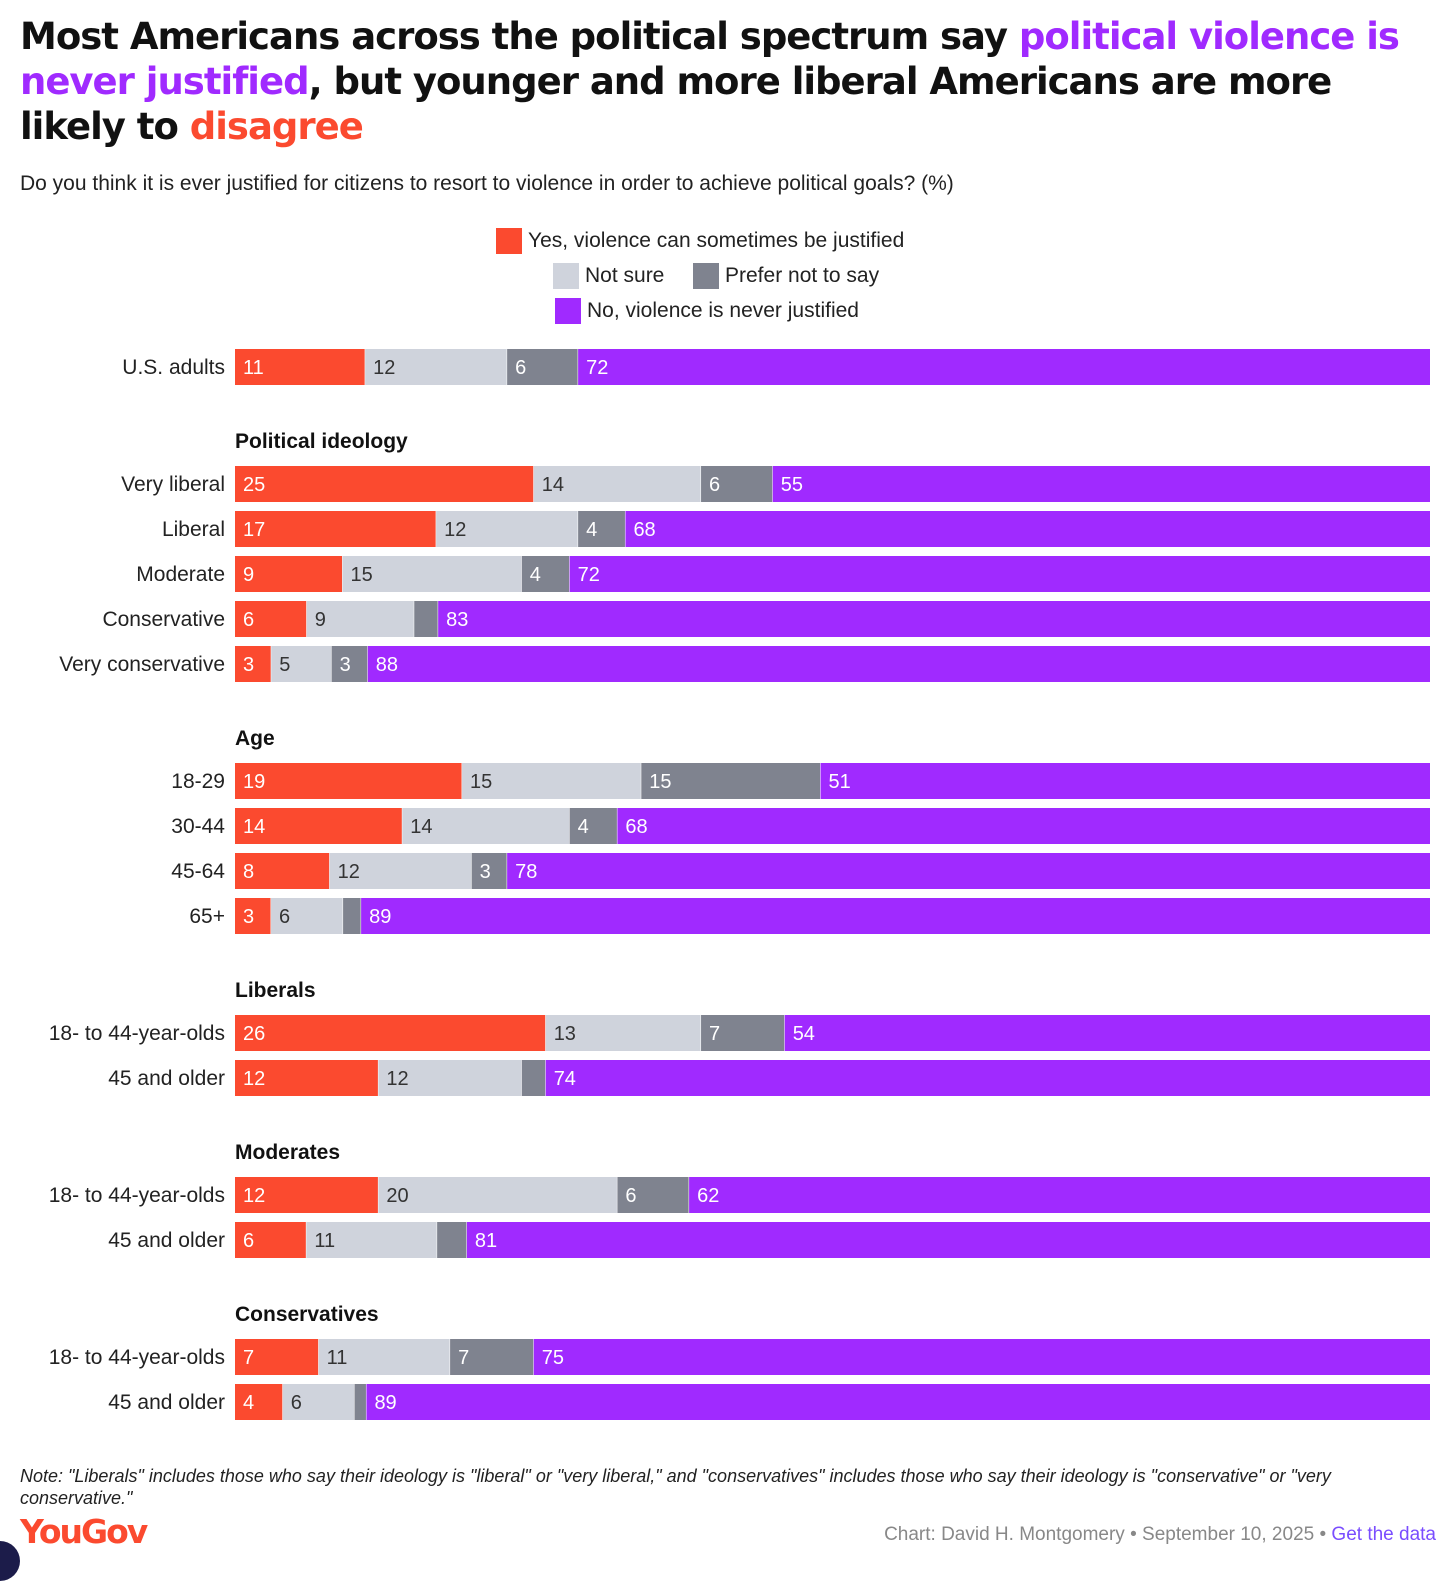  Describe the element at coordinates (743, 1033) in the screenshot. I see `bar-segment-prefer_not-liberals-18-to-44-year-olds` at that location.